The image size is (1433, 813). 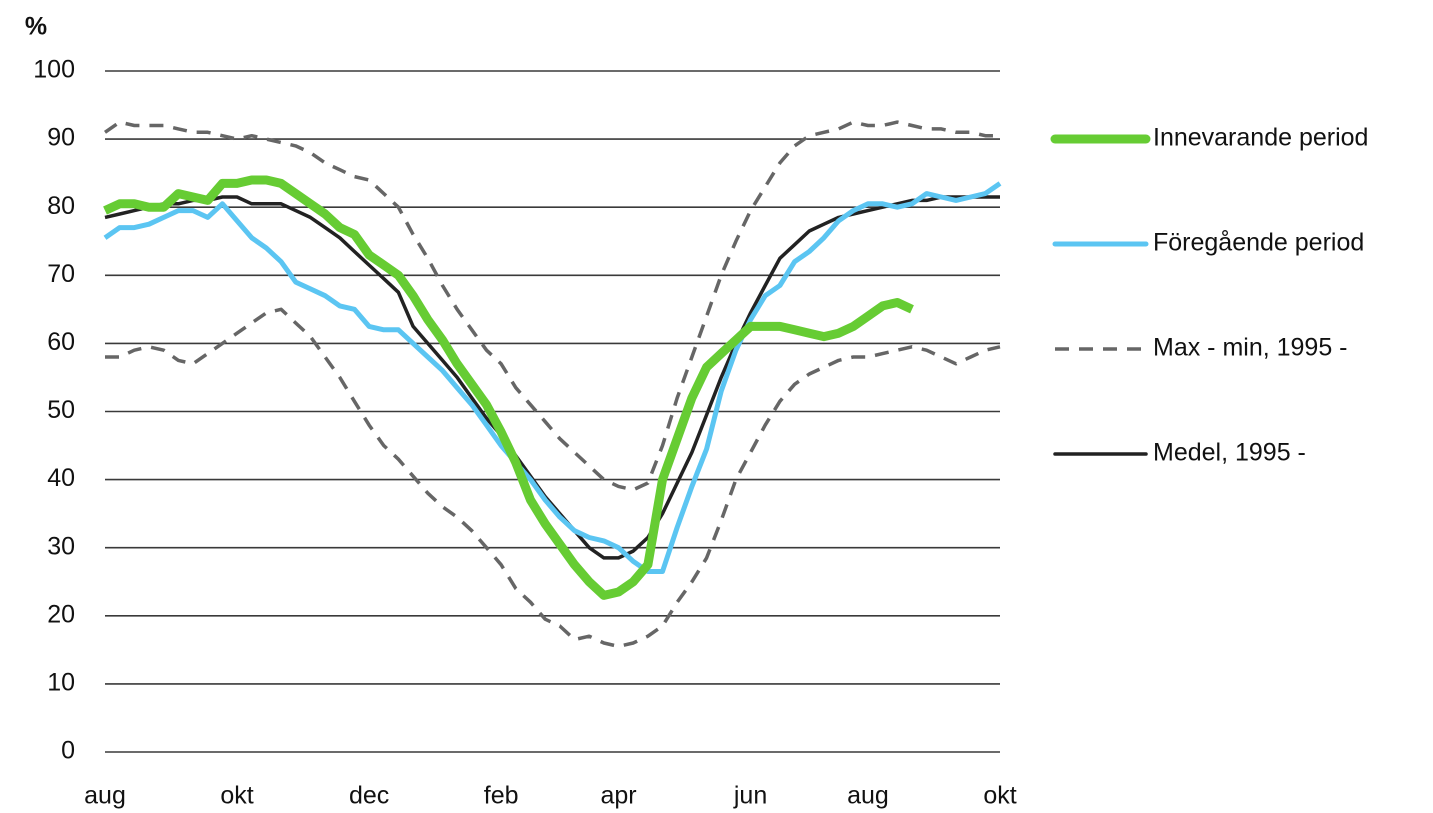 What do you see at coordinates (54, 70) in the screenshot?
I see `y-tick-label: 100` at bounding box center [54, 70].